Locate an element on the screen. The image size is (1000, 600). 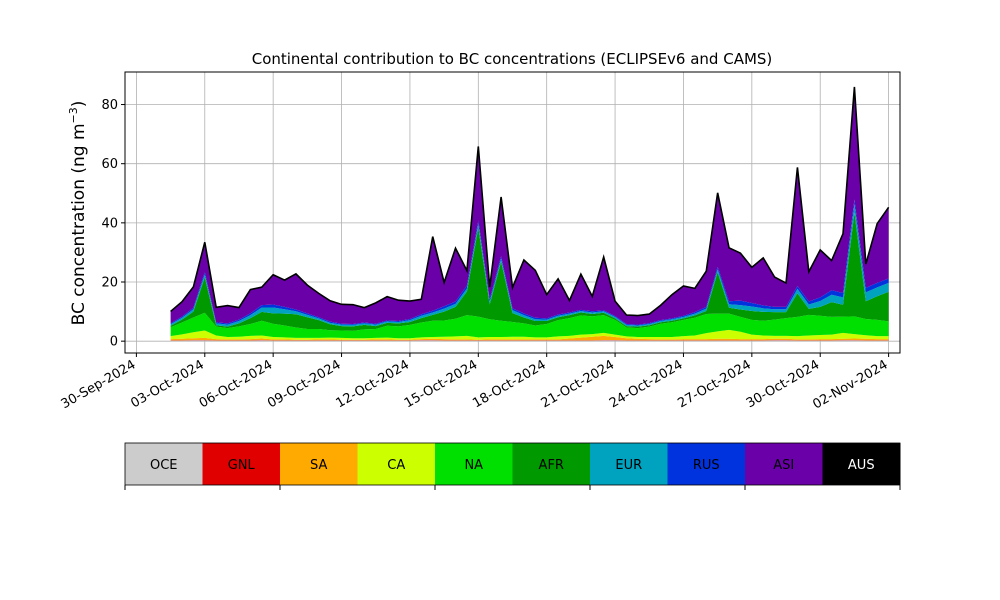
x-tick-label: 09-Oct-2024 is located at coordinates (304, 384).